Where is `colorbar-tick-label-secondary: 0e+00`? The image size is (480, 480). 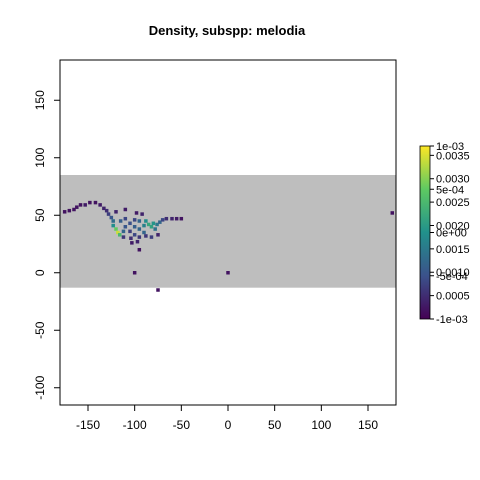
colorbar-tick-label-secondary: 0e+00 is located at coordinates (451, 234).